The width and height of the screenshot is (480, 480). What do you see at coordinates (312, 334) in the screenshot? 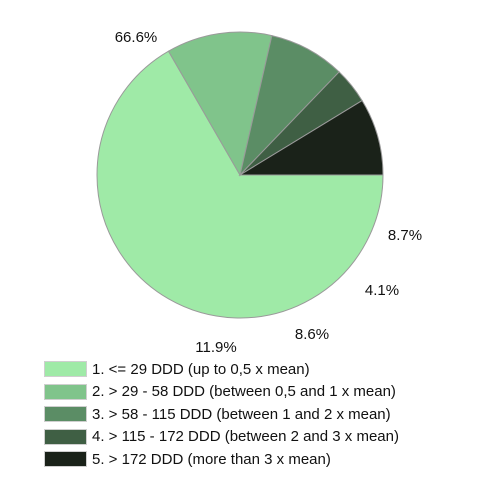
I see `data-label-3: 8.6%` at bounding box center [312, 334].